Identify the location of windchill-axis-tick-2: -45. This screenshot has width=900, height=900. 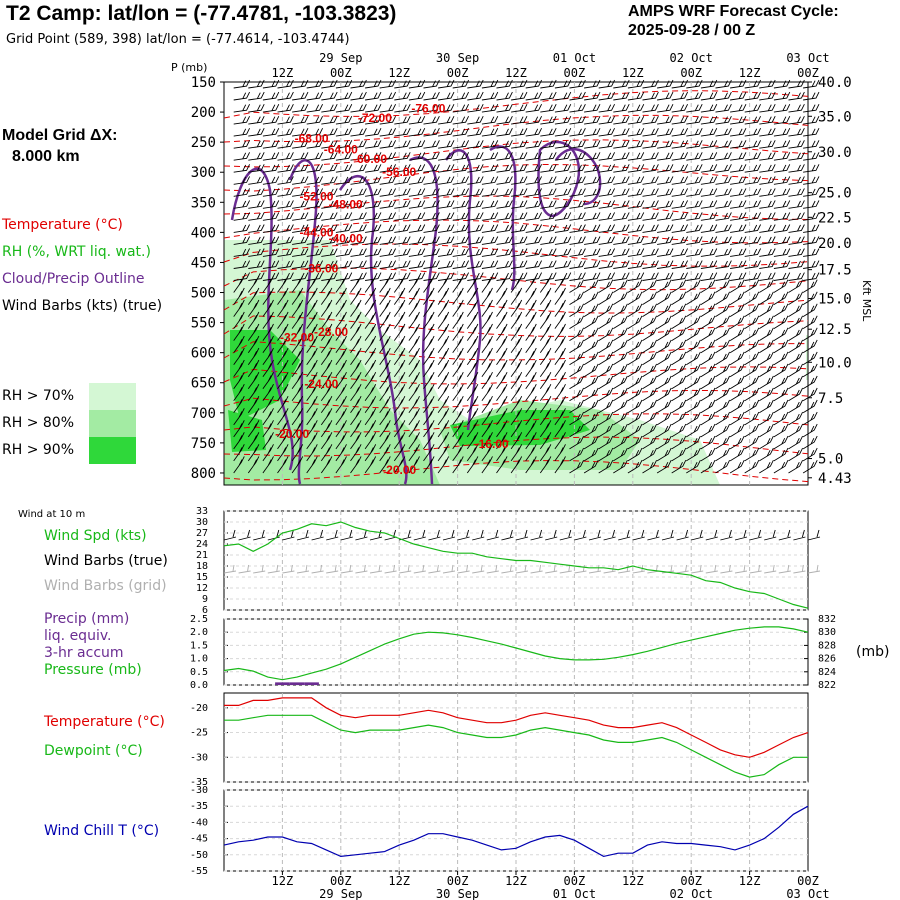
(199, 839).